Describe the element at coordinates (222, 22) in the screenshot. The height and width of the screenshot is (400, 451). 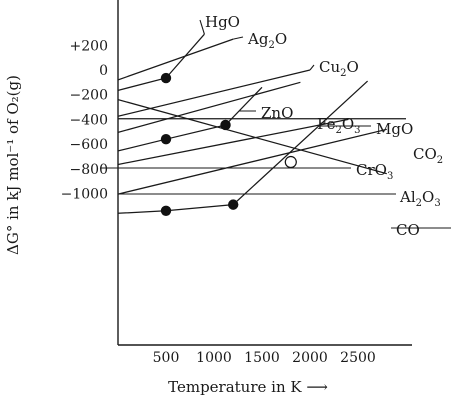
I see `series-label-hgo: HgO` at that location.